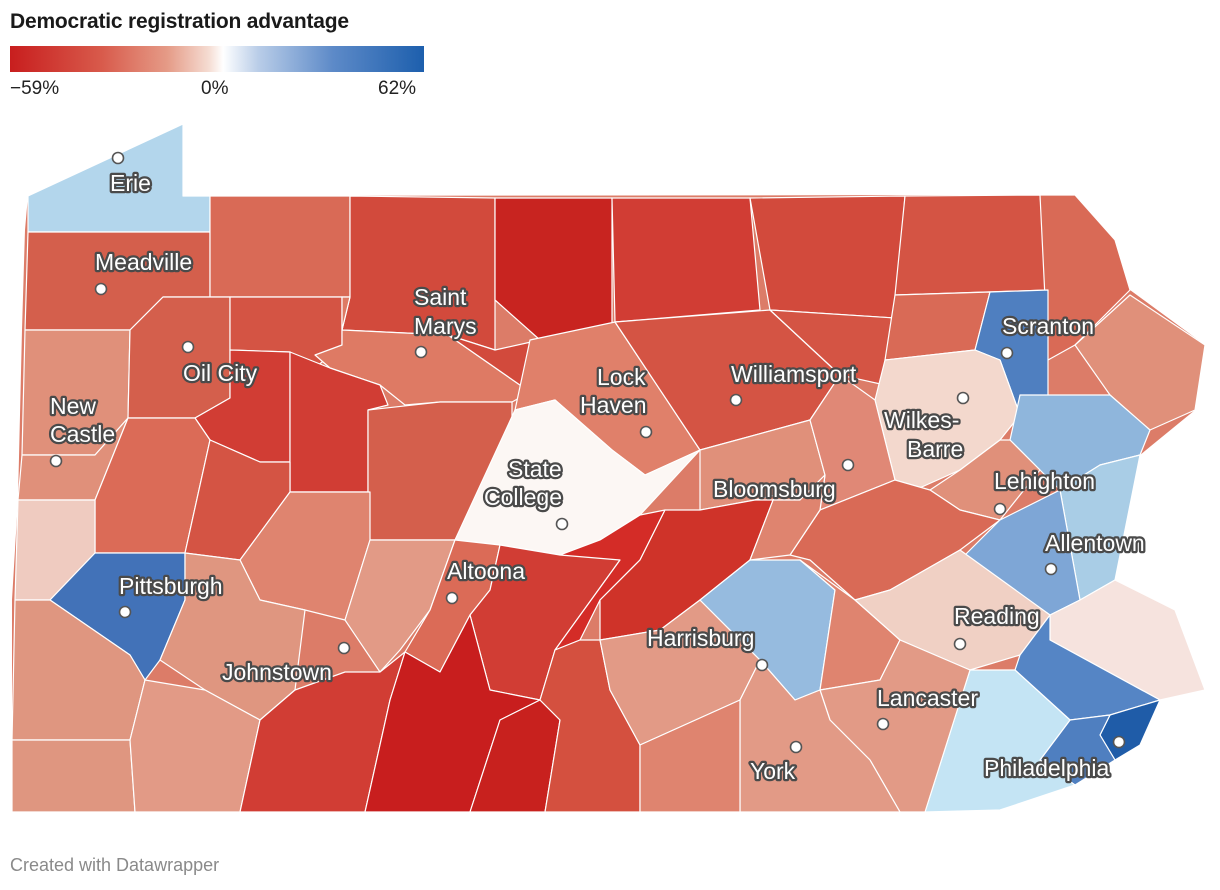 The image size is (1220, 890). Describe the element at coordinates (794, 374) in the screenshot. I see `city-label-line: Williamsport` at that location.